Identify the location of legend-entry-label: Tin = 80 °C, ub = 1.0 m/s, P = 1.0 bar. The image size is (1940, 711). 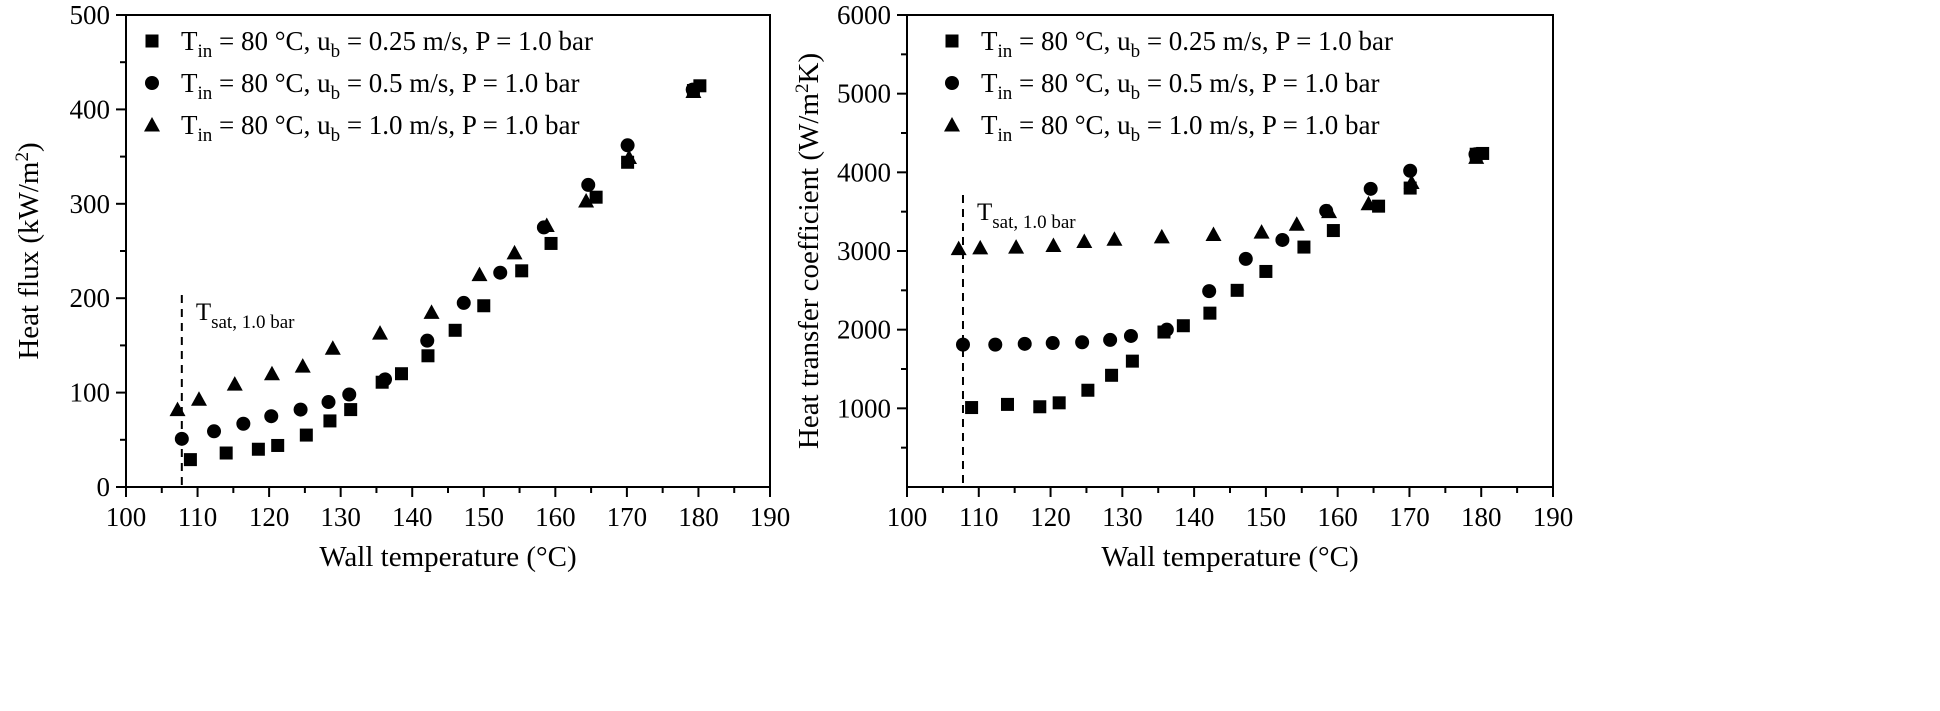
(380, 128).